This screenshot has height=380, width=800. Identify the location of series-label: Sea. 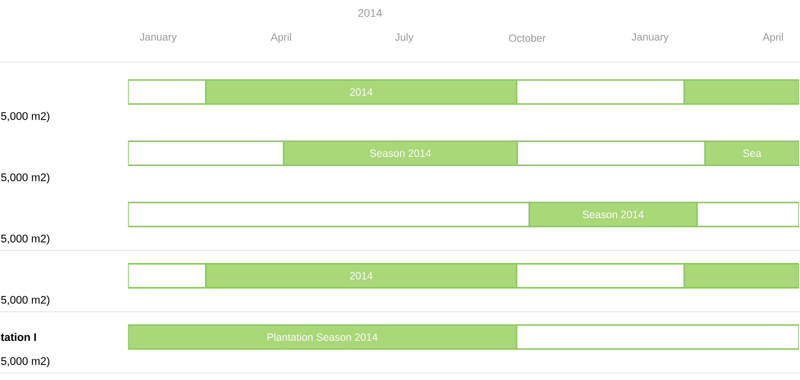
(752, 153).